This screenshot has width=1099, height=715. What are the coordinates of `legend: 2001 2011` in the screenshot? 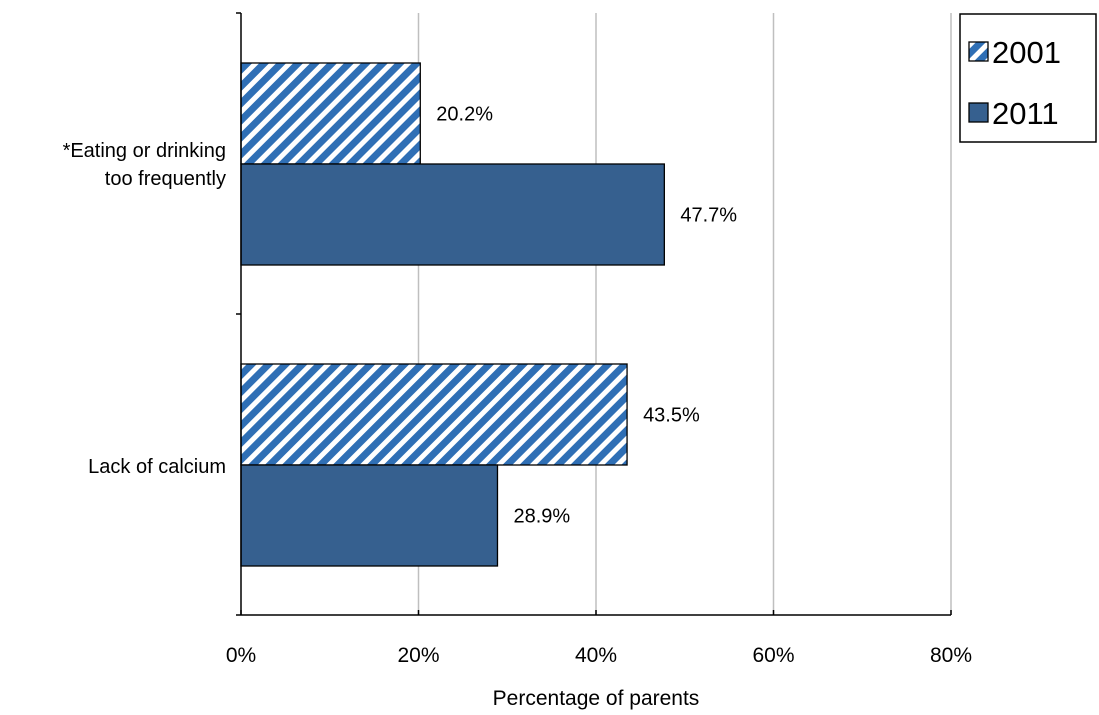 It's located at (1028, 78).